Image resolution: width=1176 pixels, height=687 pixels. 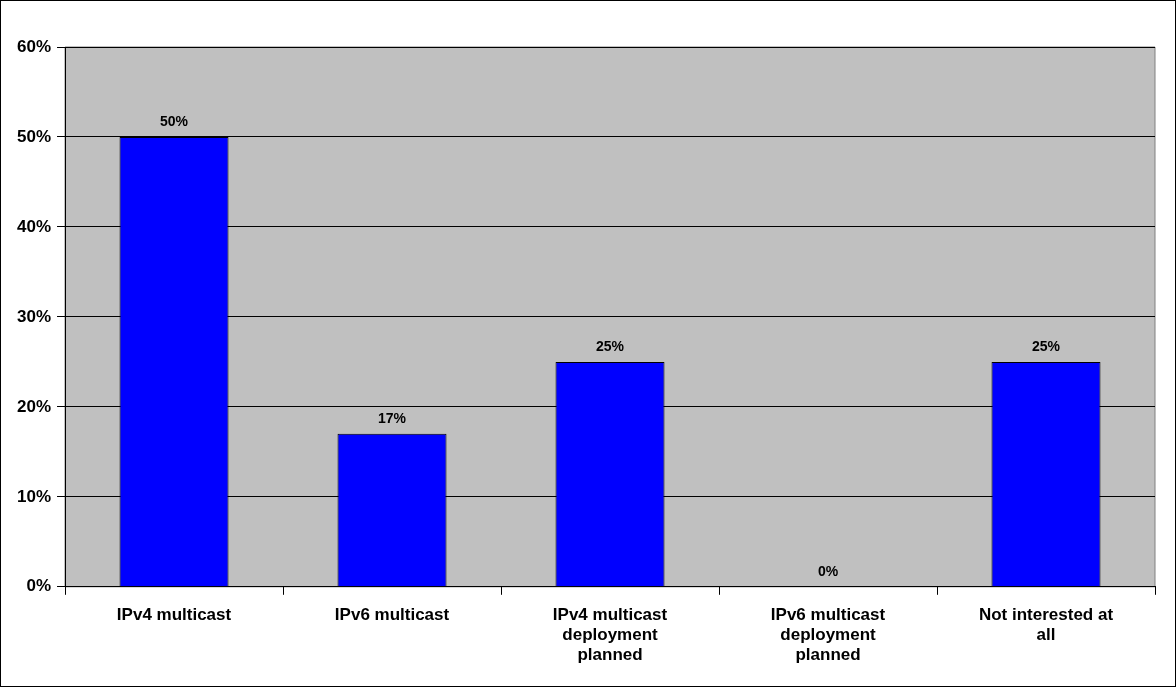 What do you see at coordinates (174, 614) in the screenshot?
I see `x-tick-label: IPv4 multicast` at bounding box center [174, 614].